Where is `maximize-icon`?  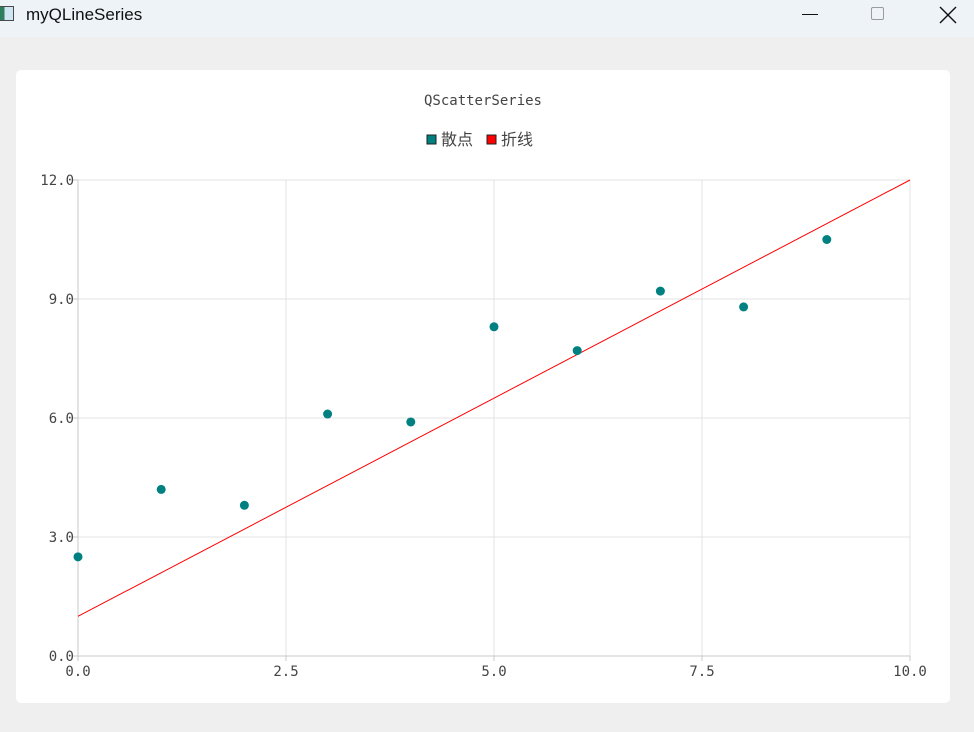
maximize-icon is located at coordinates (877, 13).